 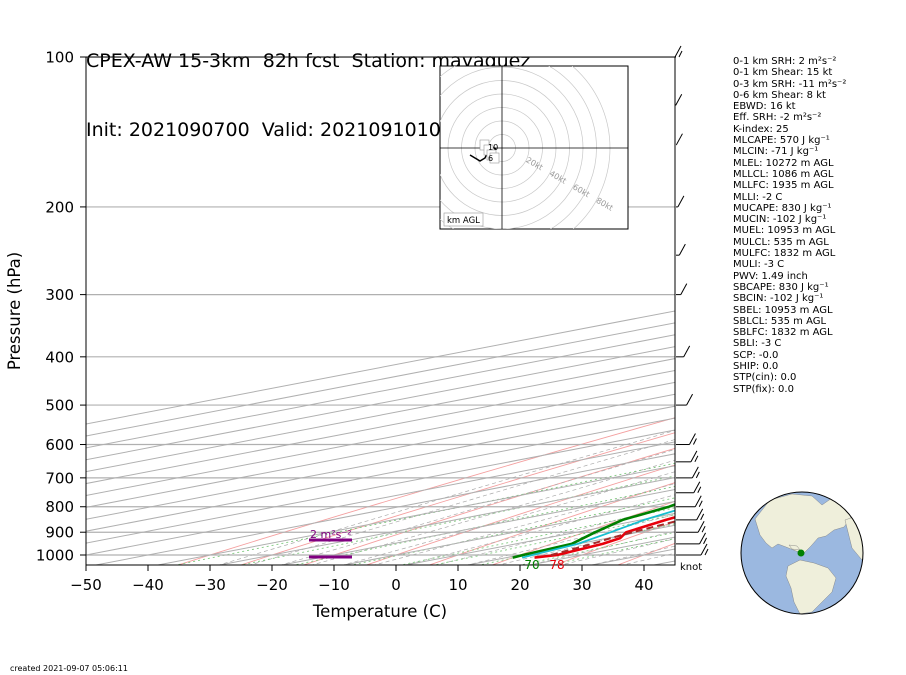 I want to click on y-tick-label: 1000, so click(x=55, y=556).